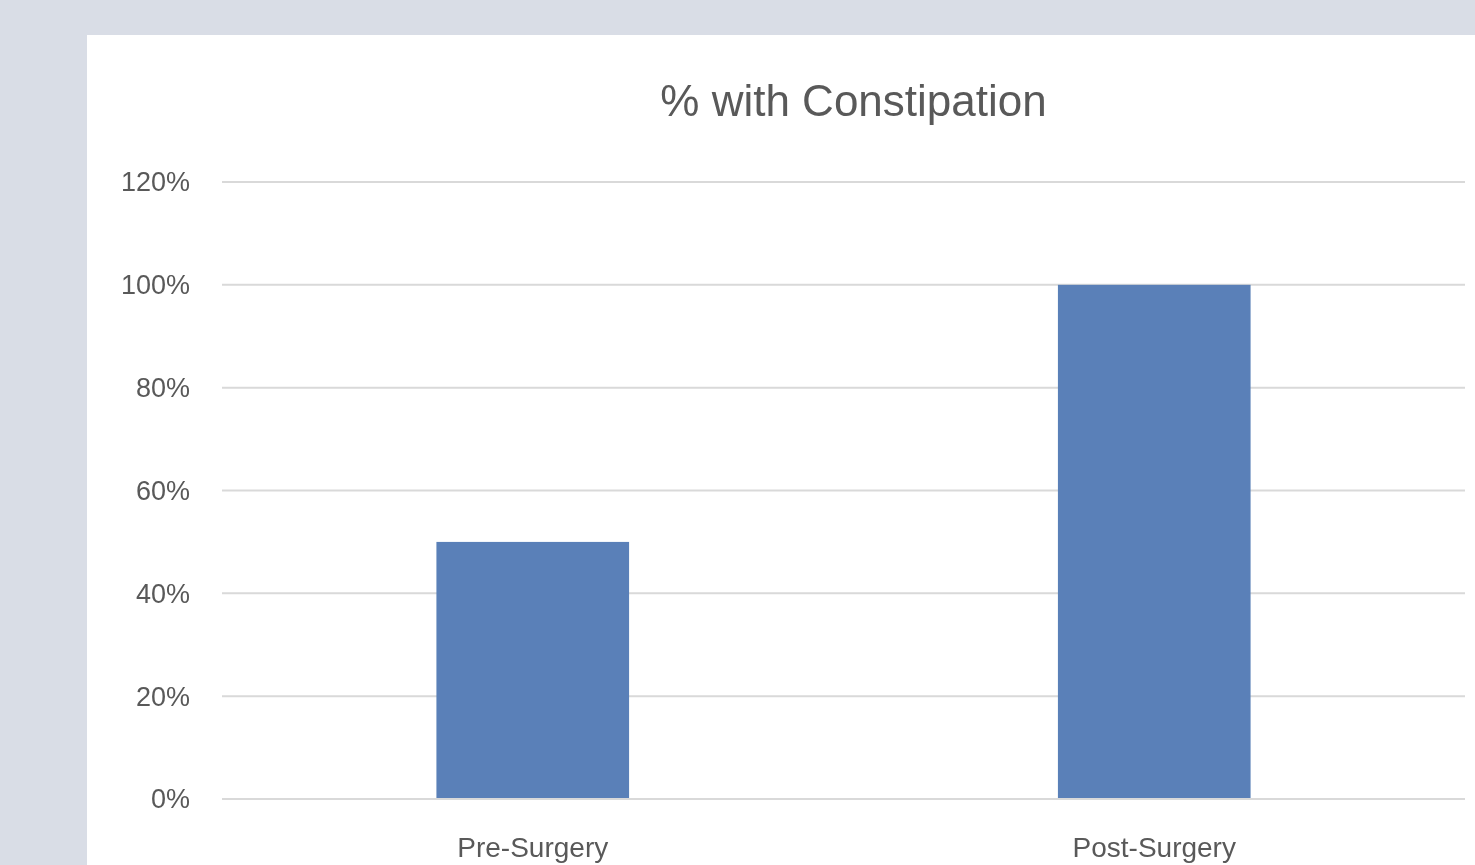  I want to click on y-tick-label: 40%, so click(162, 593).